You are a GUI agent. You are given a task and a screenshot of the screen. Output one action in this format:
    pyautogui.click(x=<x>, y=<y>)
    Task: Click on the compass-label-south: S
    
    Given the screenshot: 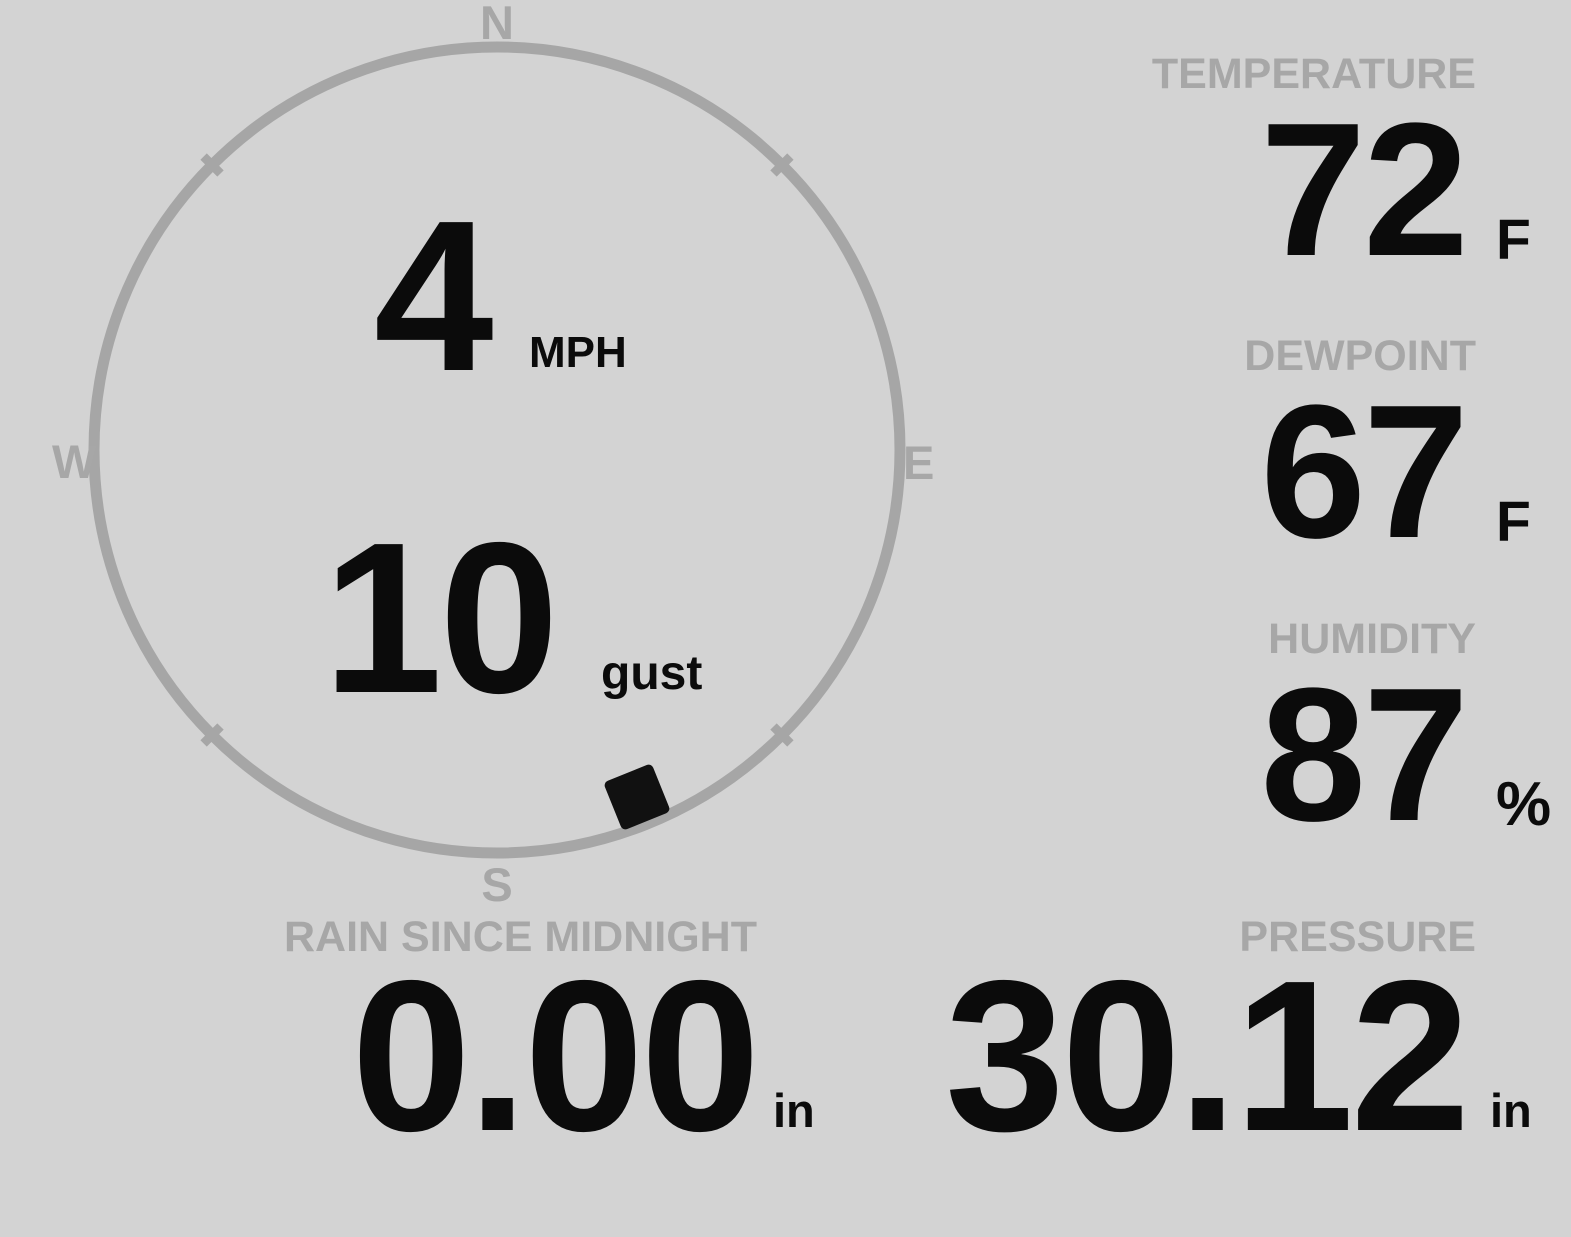 What is the action you would take?
    pyautogui.click(x=497, y=884)
    